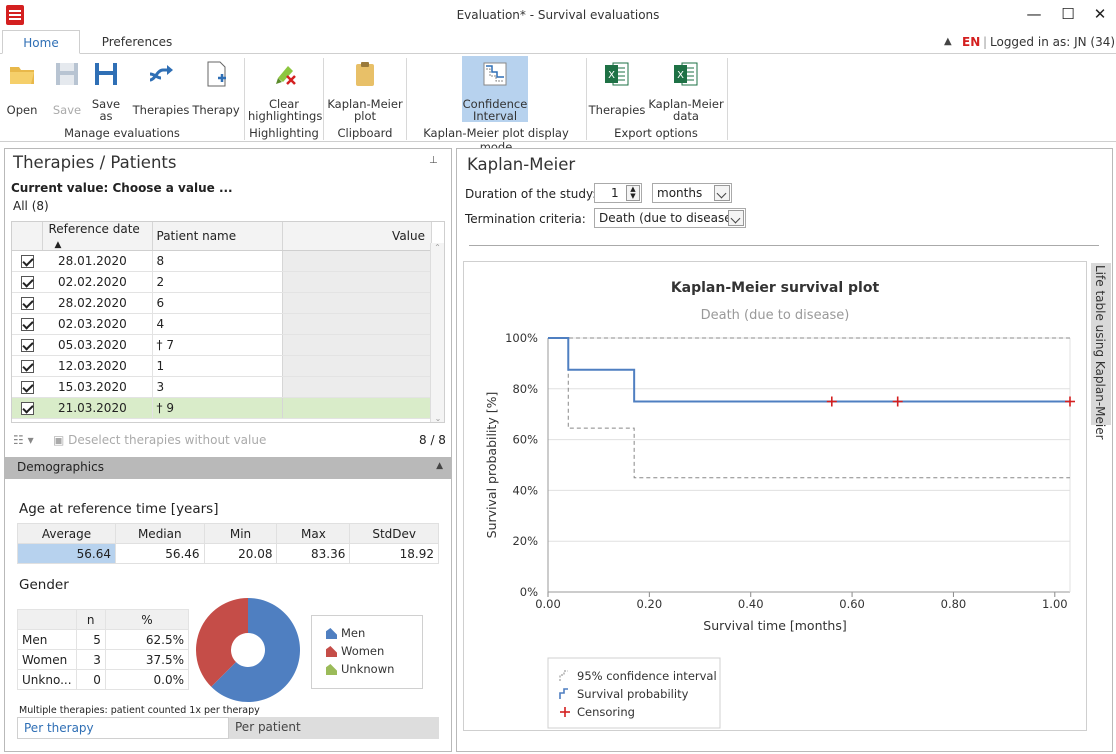 Image resolution: width=1116 pixels, height=754 pixels. What do you see at coordinates (161, 73) in the screenshot?
I see `arrows-icon` at bounding box center [161, 73].